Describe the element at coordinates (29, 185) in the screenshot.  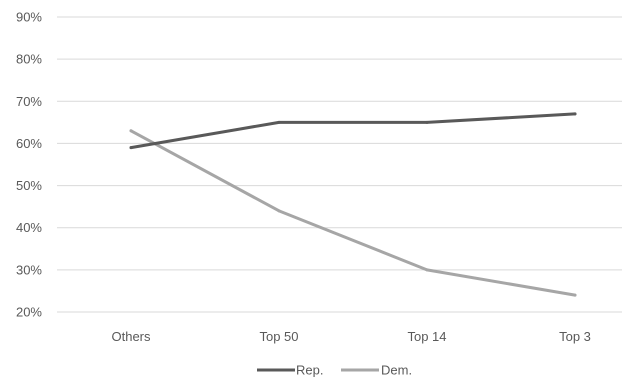
I see `y-tick-label: 50%` at that location.